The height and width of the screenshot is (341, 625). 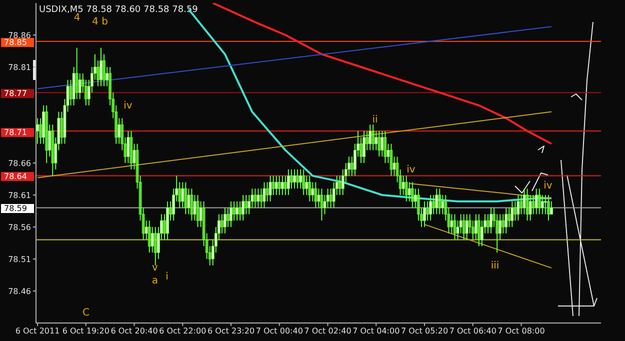 What do you see at coordinates (19, 67) in the screenshot?
I see `y-tick-label: 78.81` at bounding box center [19, 67].